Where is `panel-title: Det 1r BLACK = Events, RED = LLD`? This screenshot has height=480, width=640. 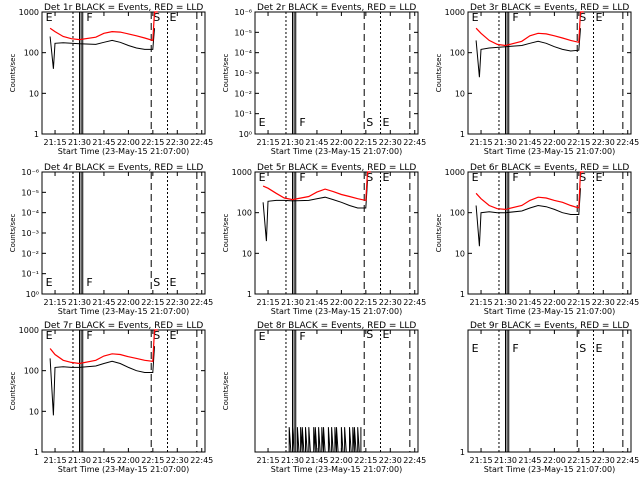
panel-title: Det 1r BLACK = Events, RED = LLD is located at coordinates (123, 8).